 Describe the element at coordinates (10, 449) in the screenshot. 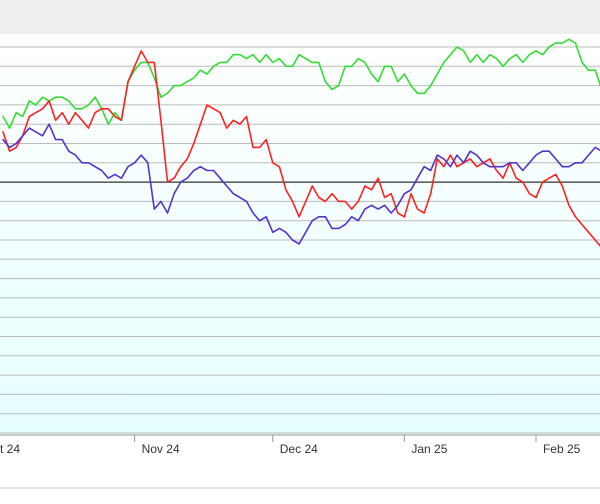

I see `x-tick-label: ct 24` at that location.